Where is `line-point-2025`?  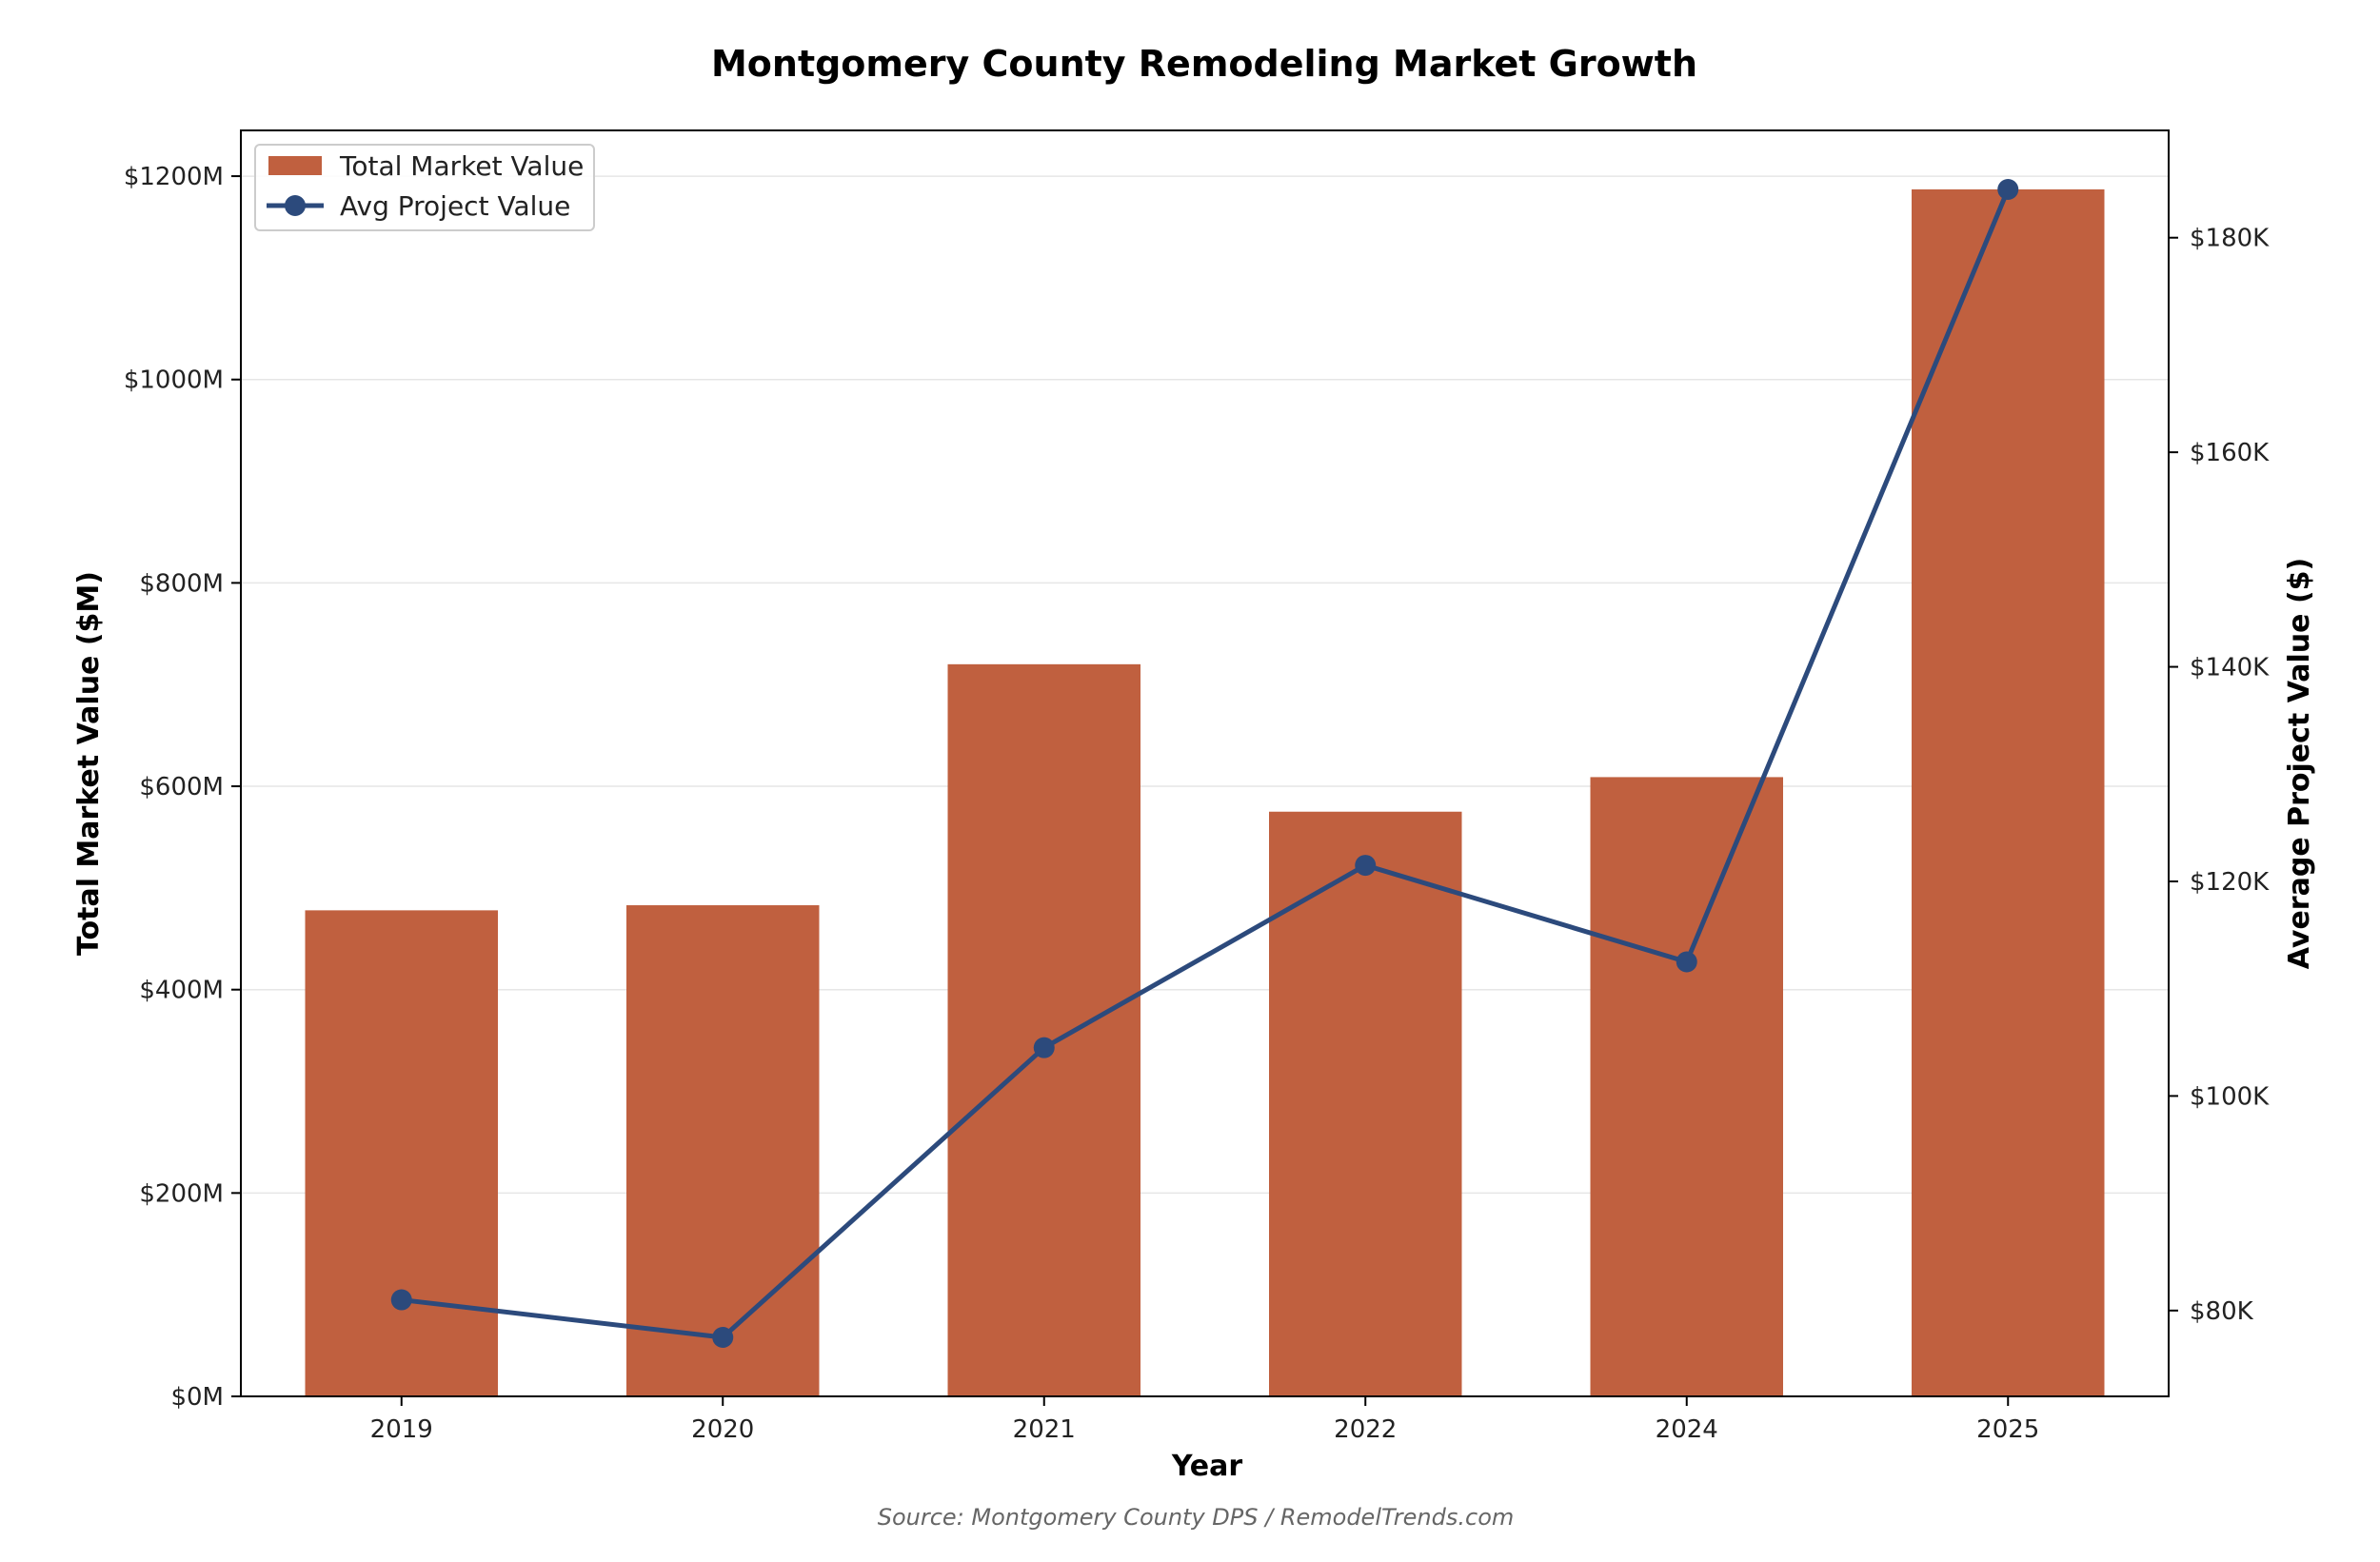
line-point-2025 is located at coordinates (2008, 189).